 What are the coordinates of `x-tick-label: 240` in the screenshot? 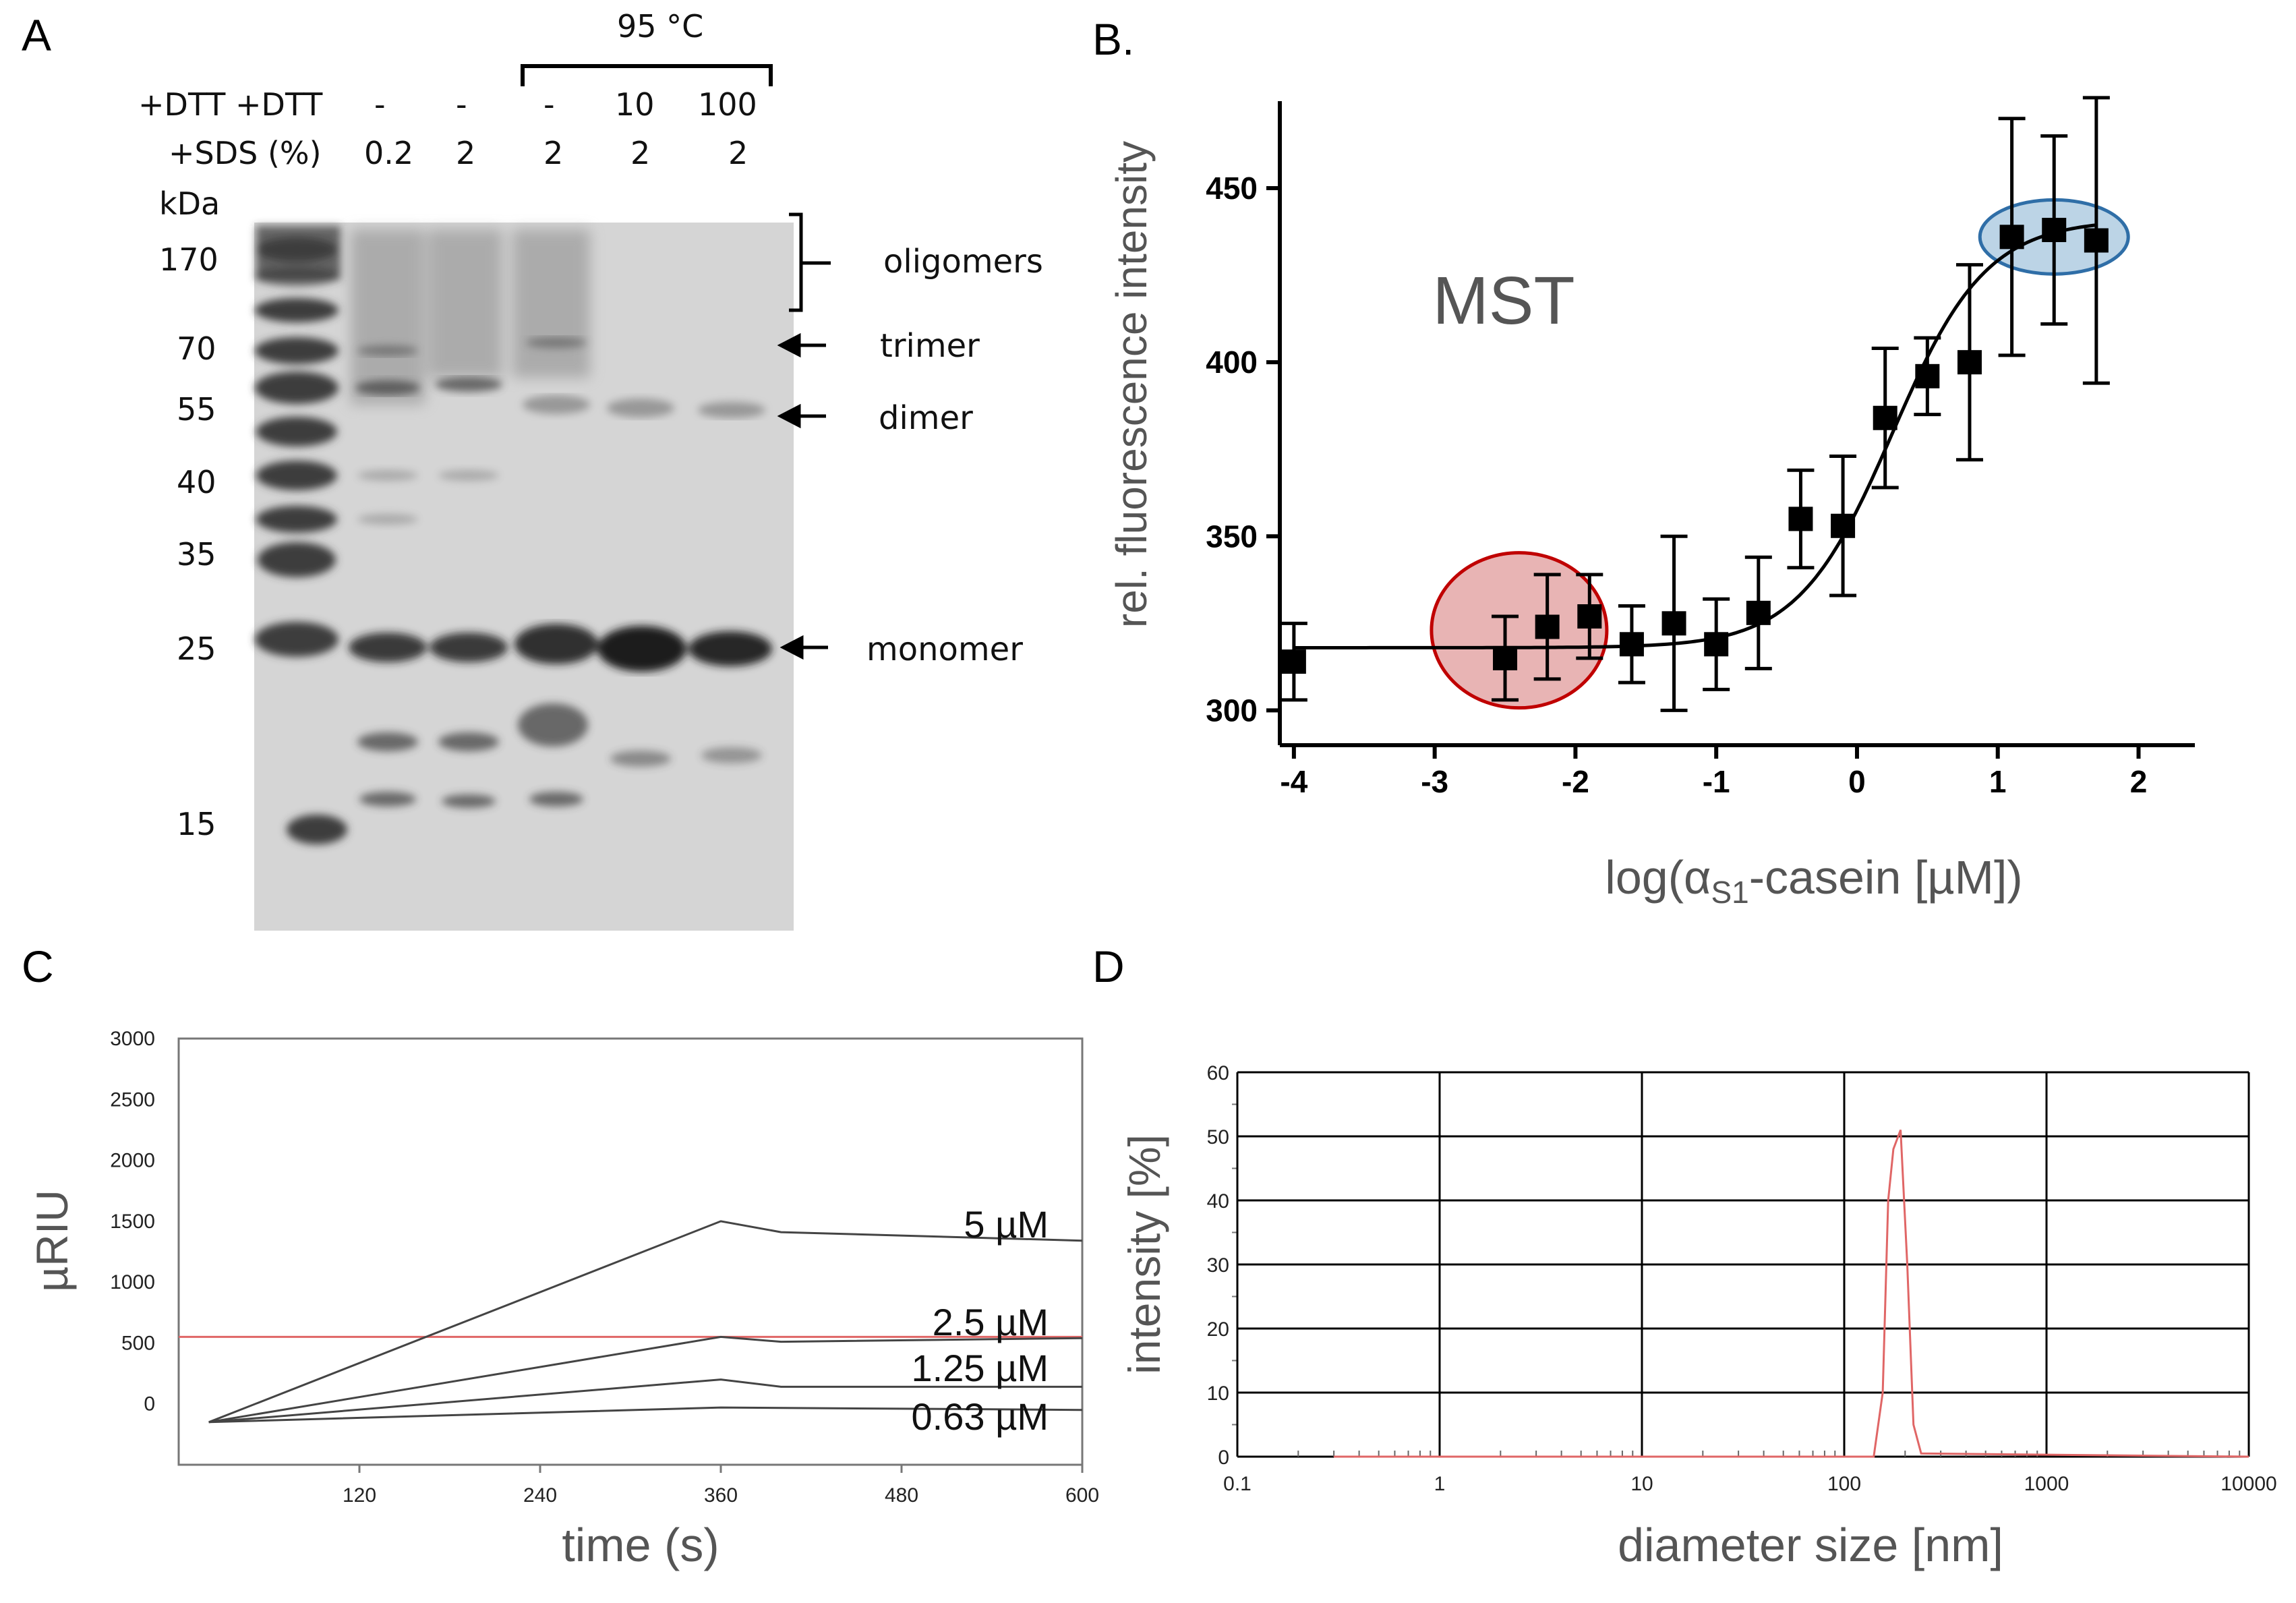 It's located at (540, 1496).